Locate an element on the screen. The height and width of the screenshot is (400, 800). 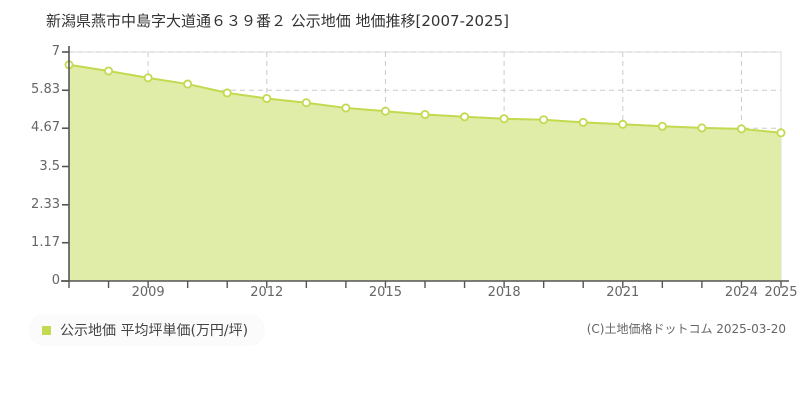
x-tick-label: 2018 is located at coordinates (504, 292).